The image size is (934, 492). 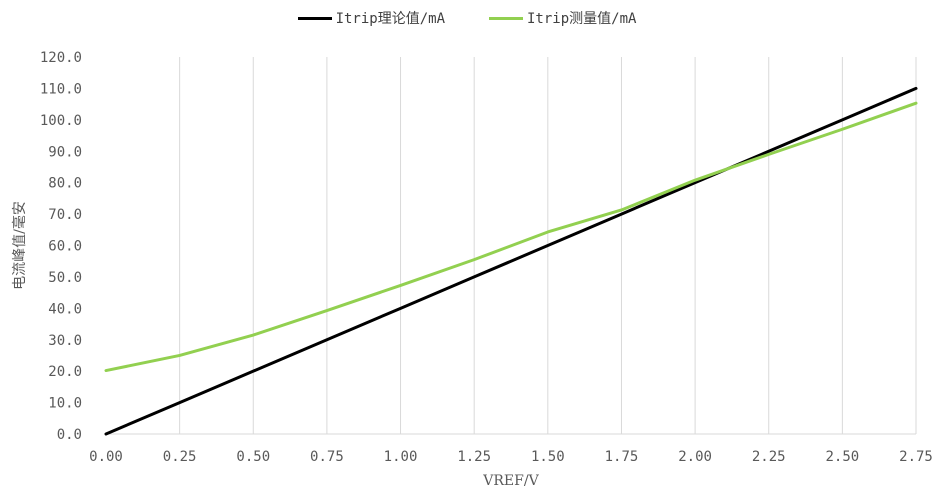 What do you see at coordinates (843, 457) in the screenshot?
I see `x-tick-label: 2.50` at bounding box center [843, 457].